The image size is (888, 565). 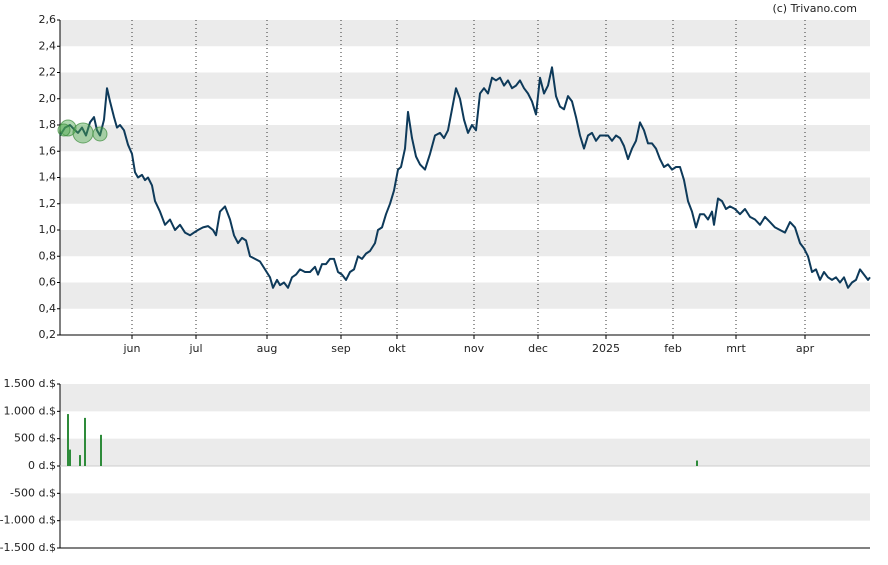 What do you see at coordinates (30, 383) in the screenshot?
I see `y-tick-label: 1.500 d.$` at bounding box center [30, 383].